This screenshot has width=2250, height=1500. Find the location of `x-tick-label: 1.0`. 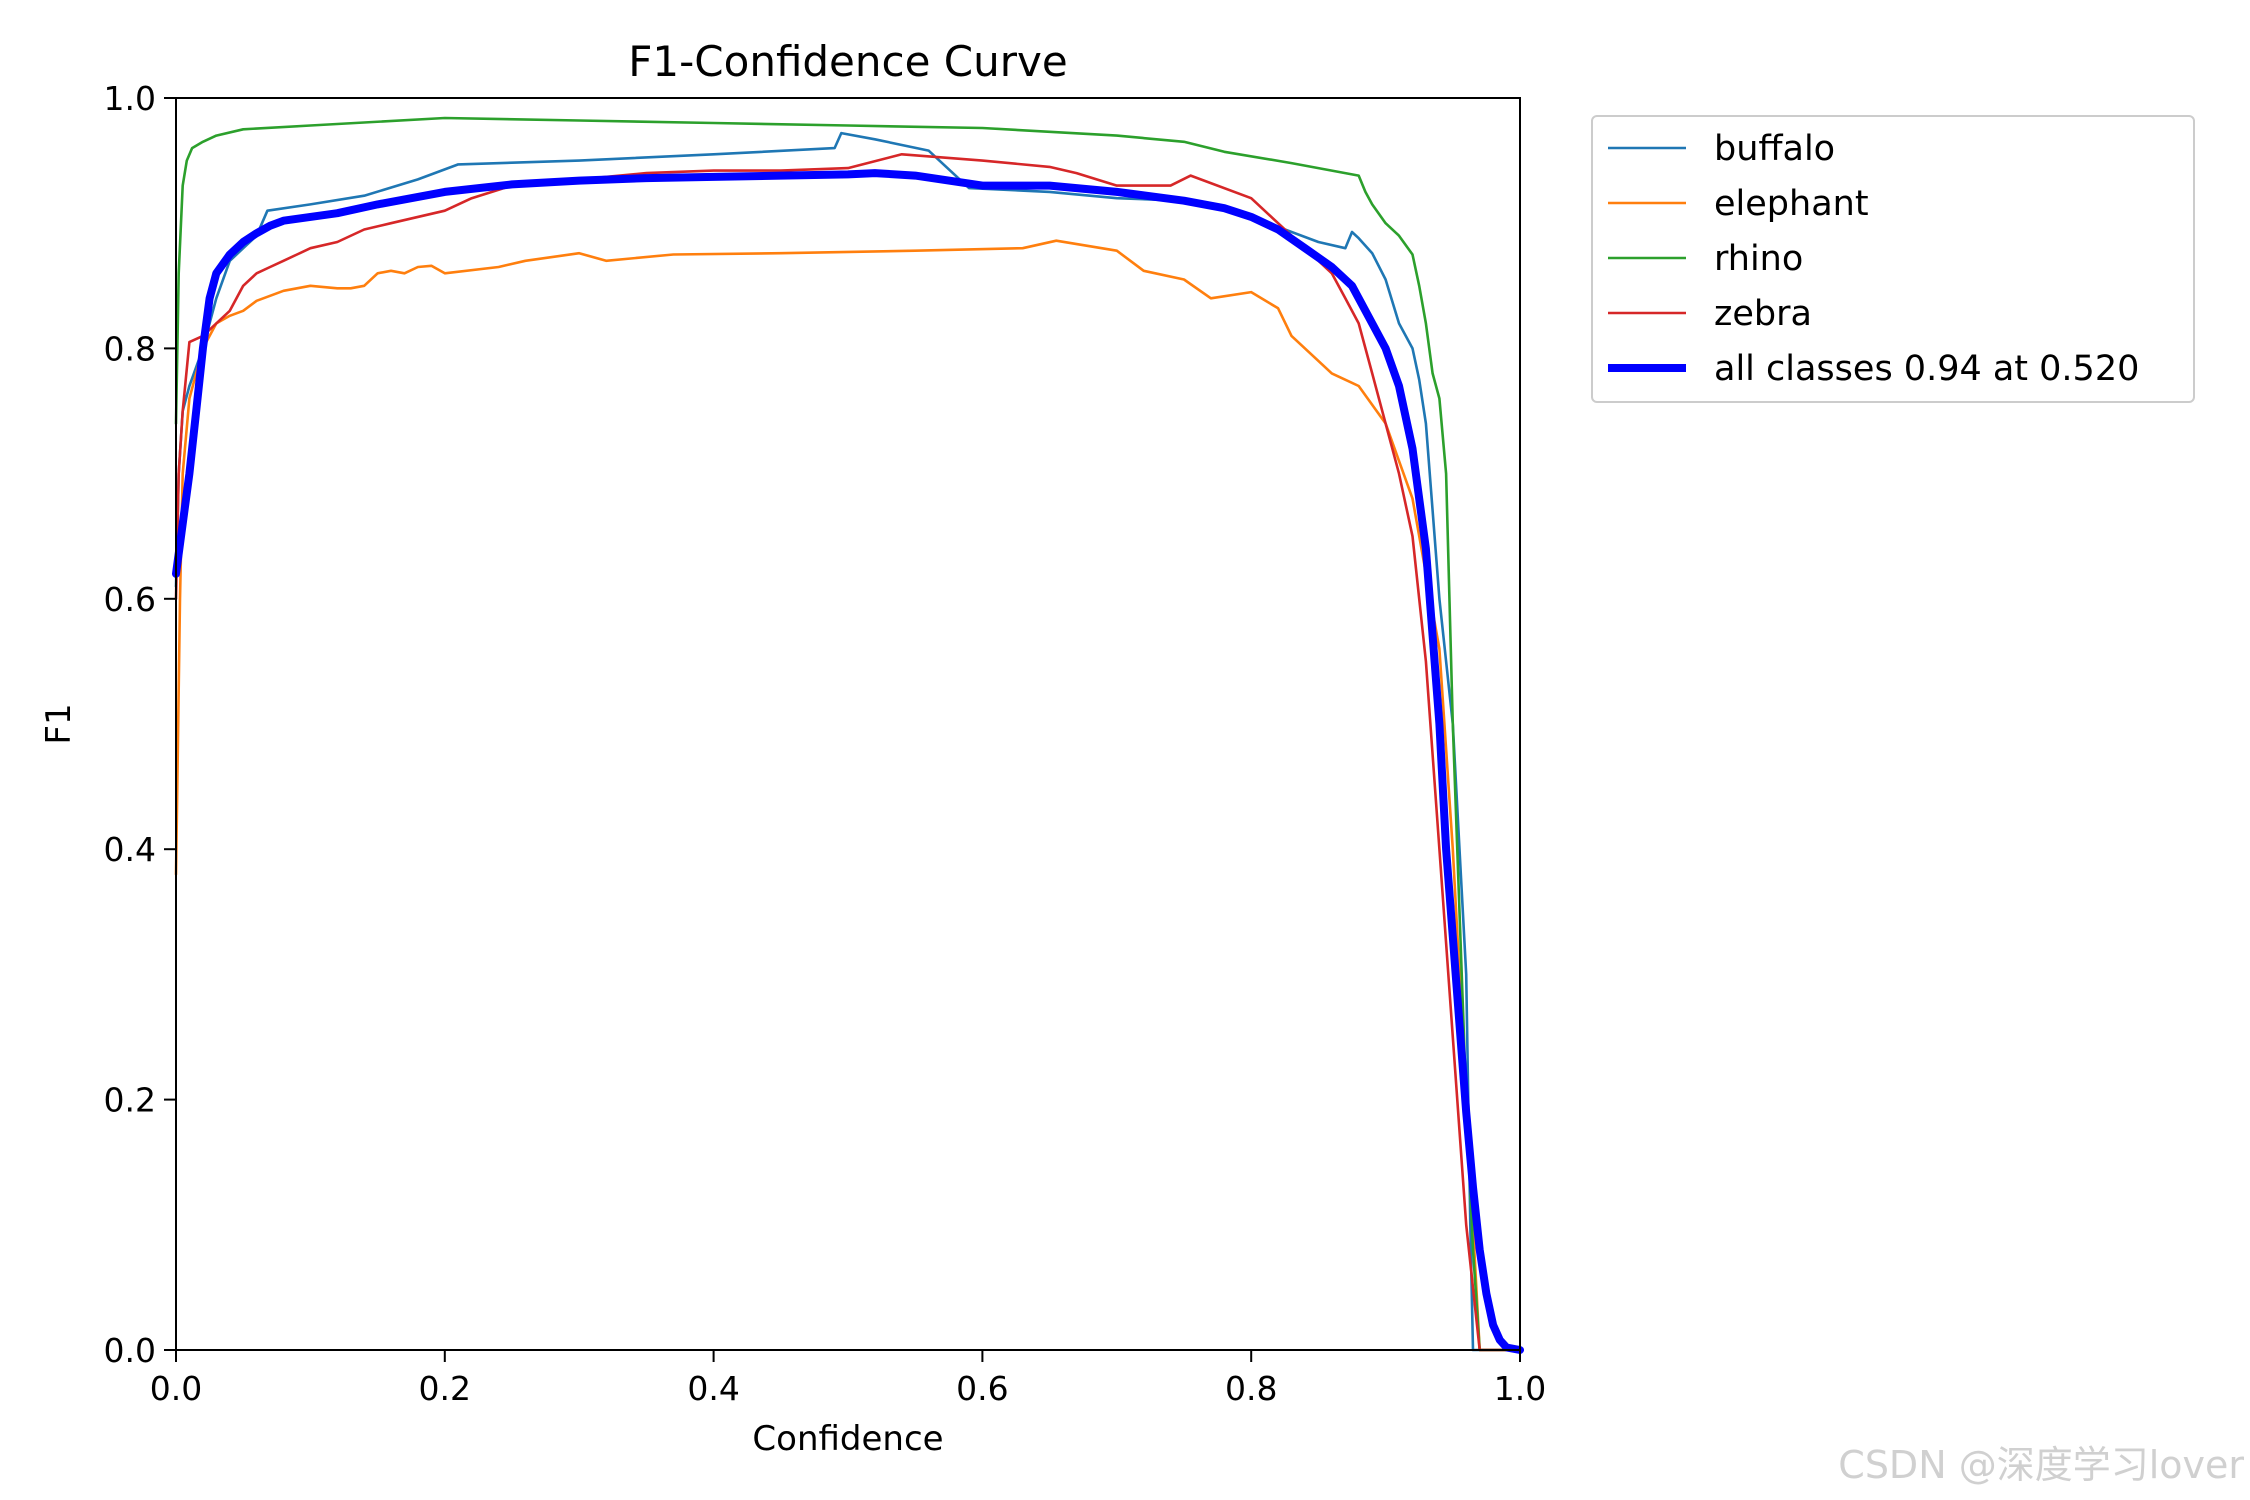

x-tick-label: 1.0 is located at coordinates (1520, 1388).